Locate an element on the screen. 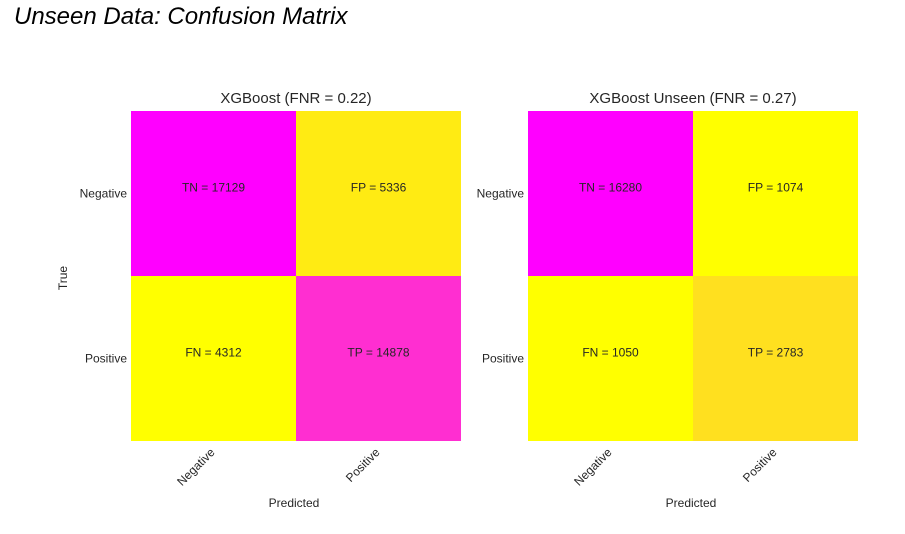  chart-title: XGBoost Unseen (FNR = 0.27) is located at coordinates (692, 98).